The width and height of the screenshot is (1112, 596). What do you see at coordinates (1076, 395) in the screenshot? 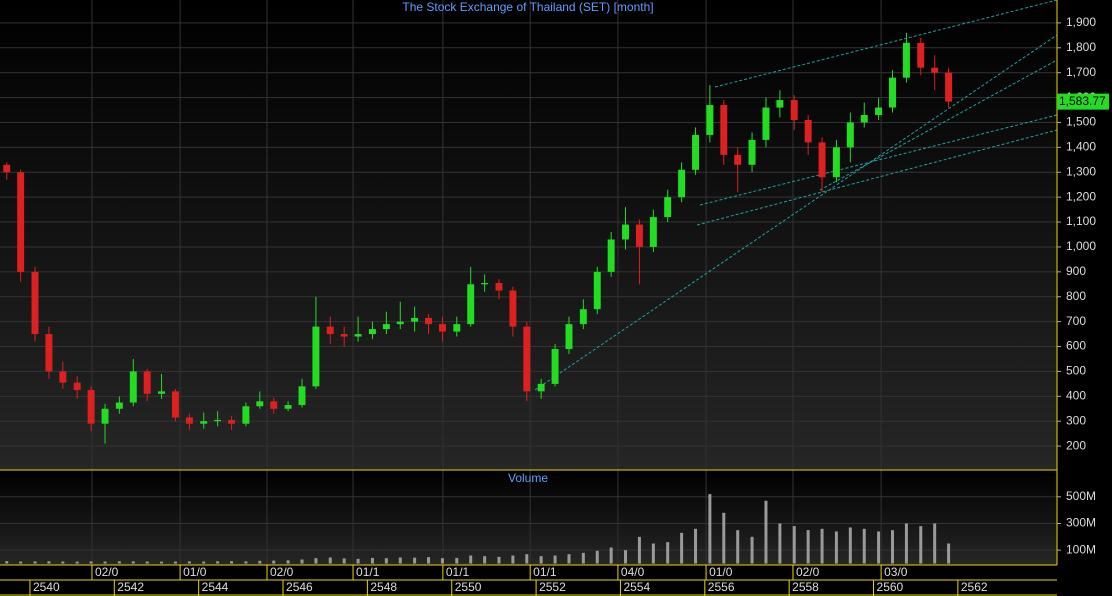
I see `y-tick-label: 400` at bounding box center [1076, 395].